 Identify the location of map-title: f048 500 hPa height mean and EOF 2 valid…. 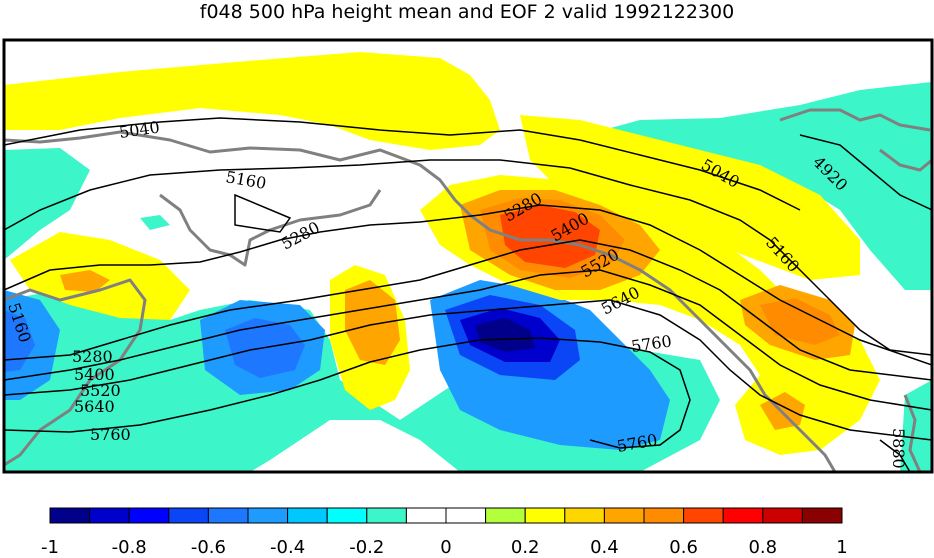
(467, 12).